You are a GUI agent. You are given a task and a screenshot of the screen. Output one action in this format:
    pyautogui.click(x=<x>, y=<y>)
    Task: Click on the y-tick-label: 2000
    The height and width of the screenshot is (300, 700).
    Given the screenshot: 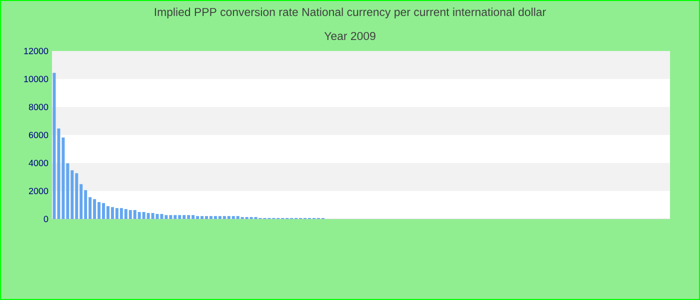 What is the action you would take?
    pyautogui.click(x=38, y=191)
    